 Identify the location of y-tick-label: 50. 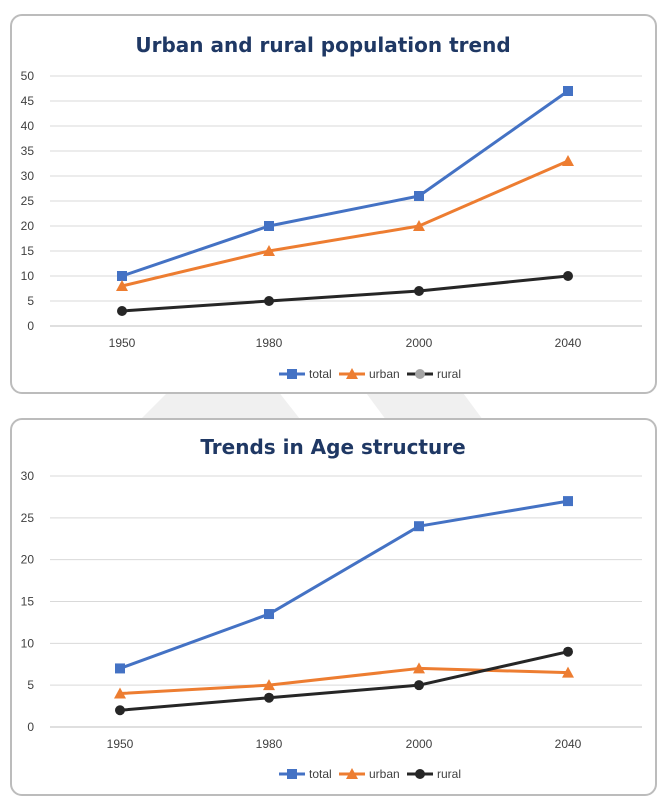
(28, 76).